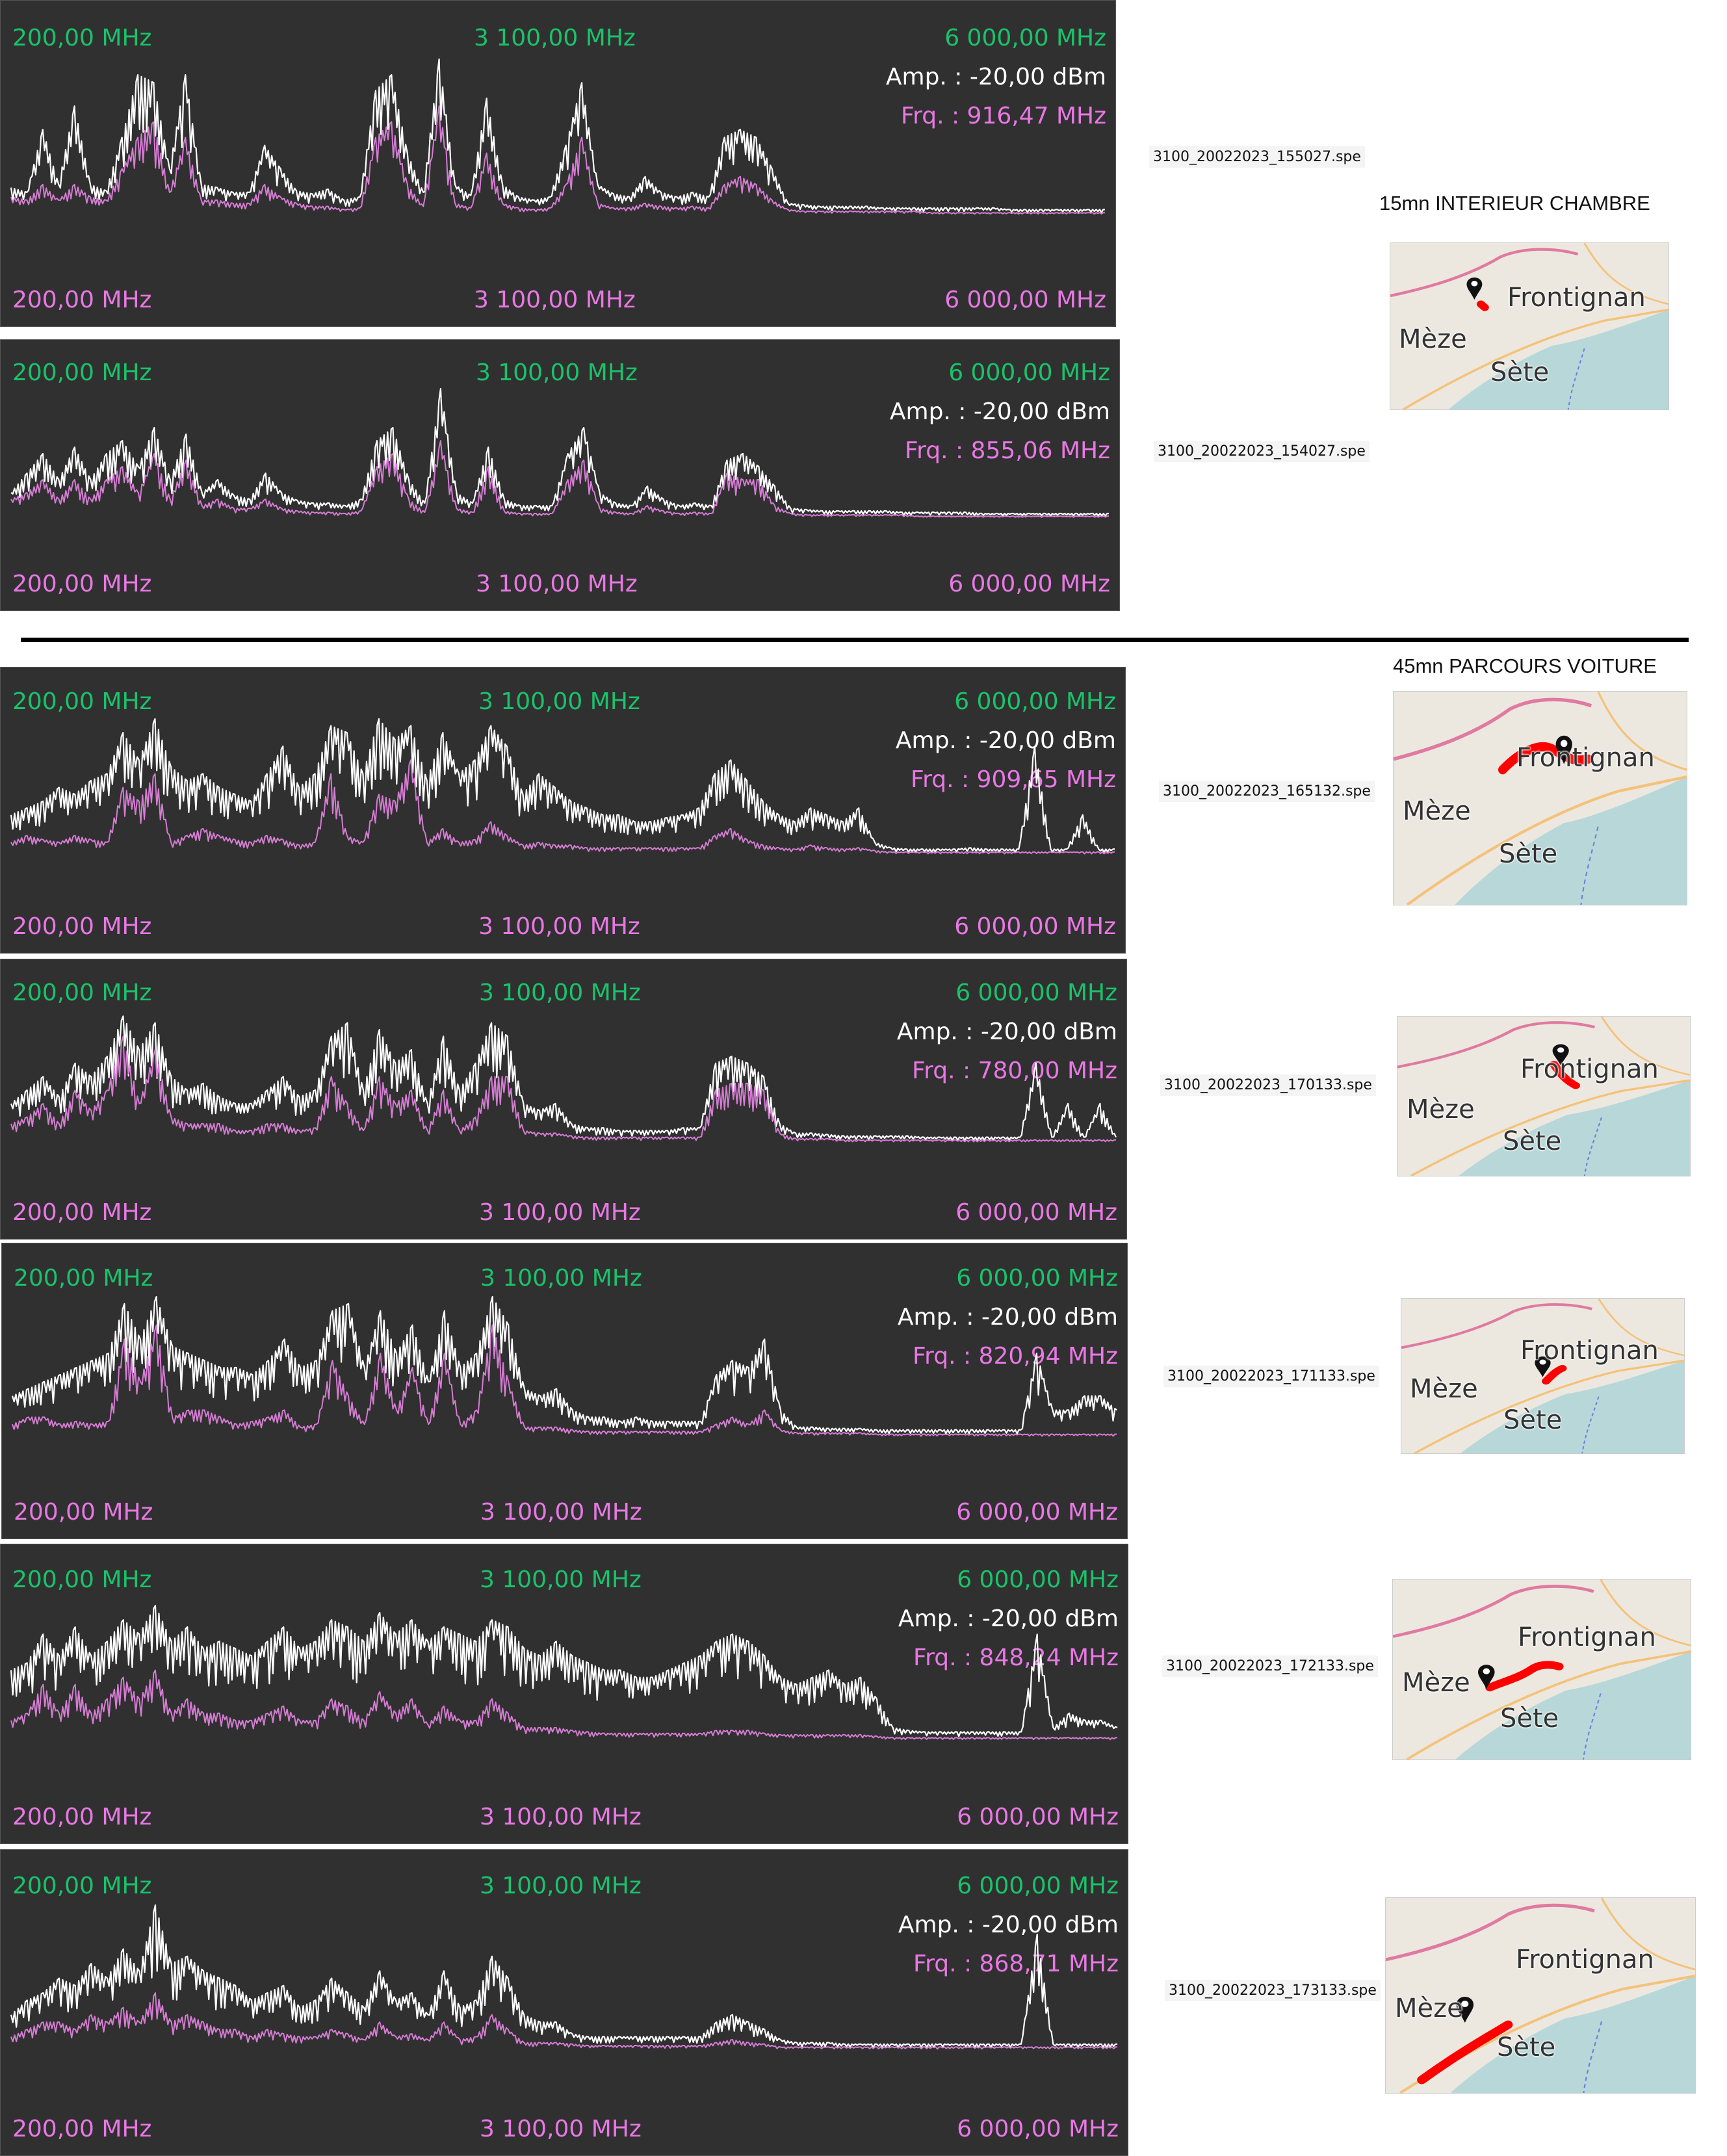 The image size is (1727, 2156). Describe the element at coordinates (1013, 779) in the screenshot. I see `frequency-readout: Frq. : 909,65 MHz` at that location.